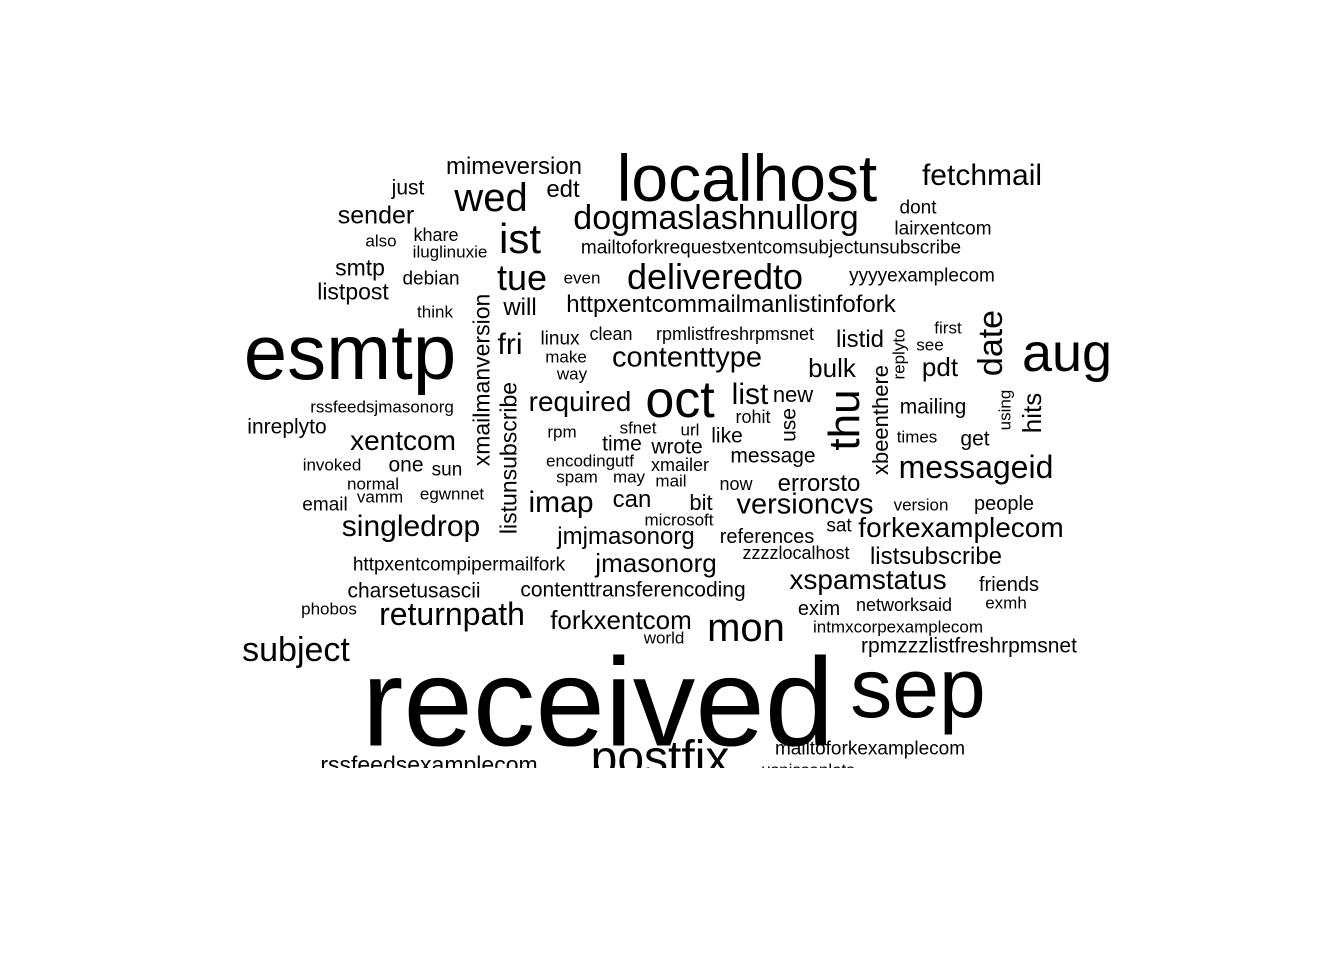 The image size is (1344, 960). Describe the element at coordinates (332, 465) in the screenshot. I see `word: invoked` at that location.